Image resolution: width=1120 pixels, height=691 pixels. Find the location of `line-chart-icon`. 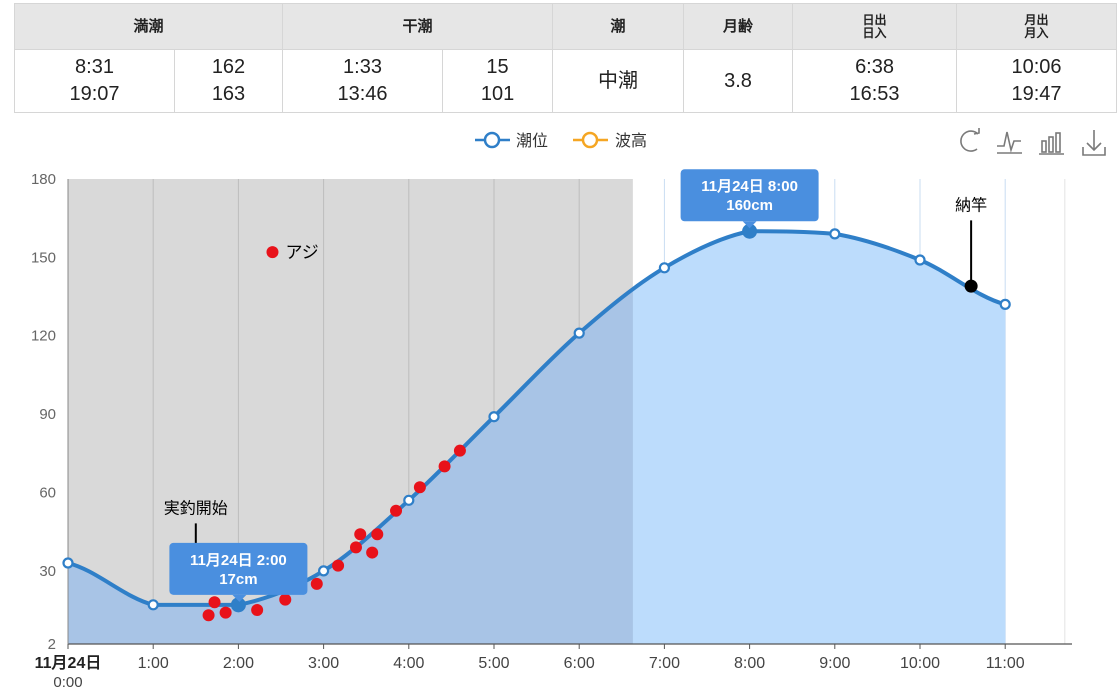

line-chart-icon is located at coordinates (1010, 142).